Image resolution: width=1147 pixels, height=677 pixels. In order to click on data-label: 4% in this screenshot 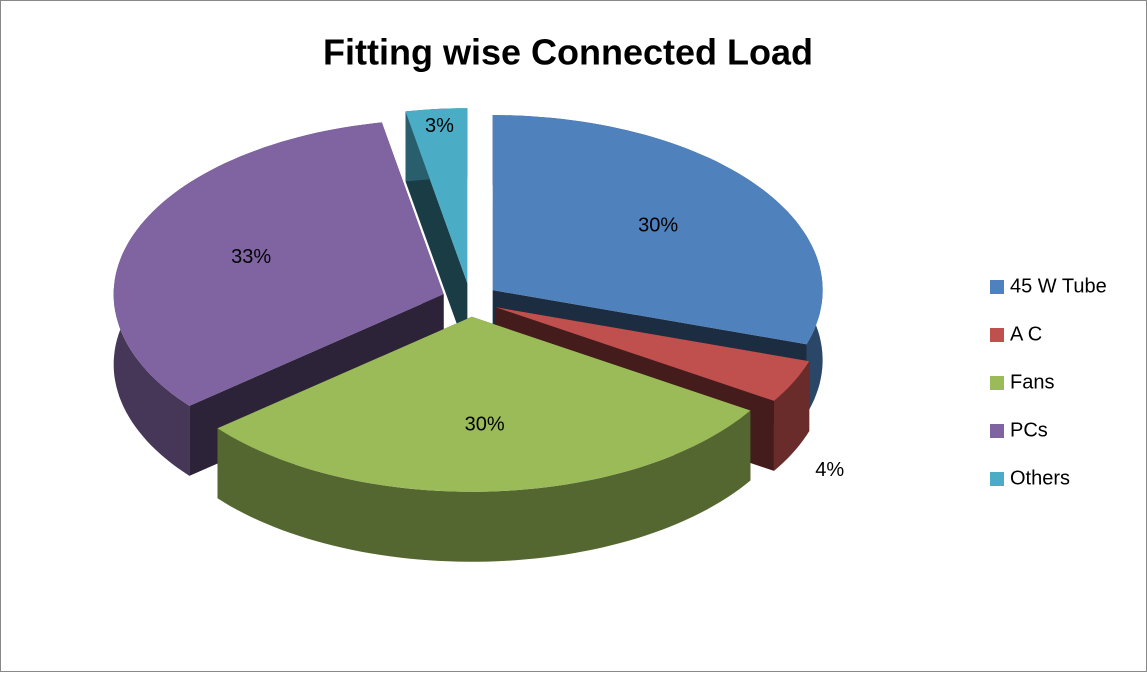, I will do `click(829, 470)`.